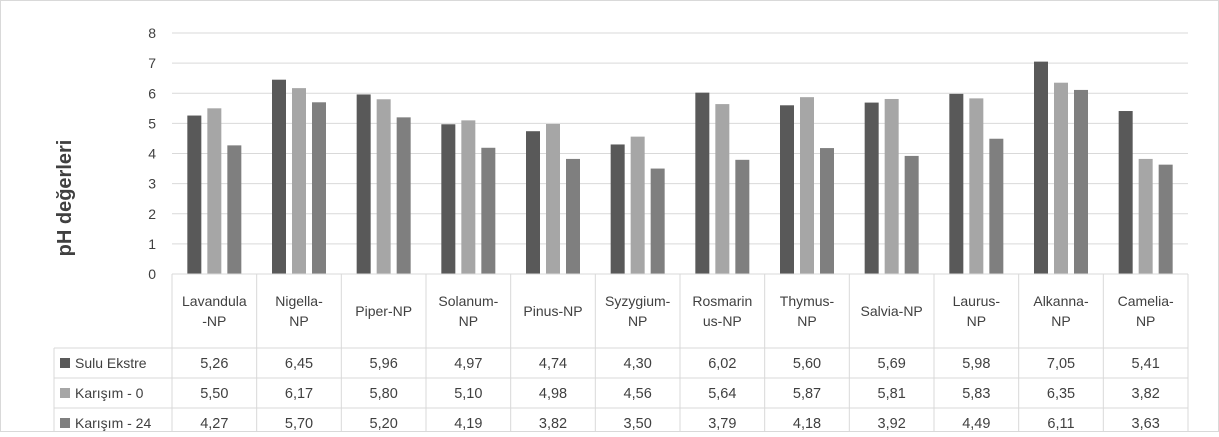 The image size is (1219, 437). What do you see at coordinates (911, 214) in the screenshot?
I see `bar-kar-m-24-salvia-np` at bounding box center [911, 214].